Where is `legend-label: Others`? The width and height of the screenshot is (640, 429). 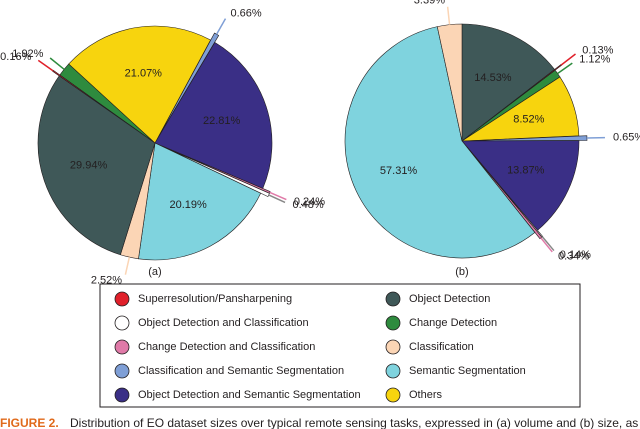
legend-label: Others is located at coordinates (426, 395).